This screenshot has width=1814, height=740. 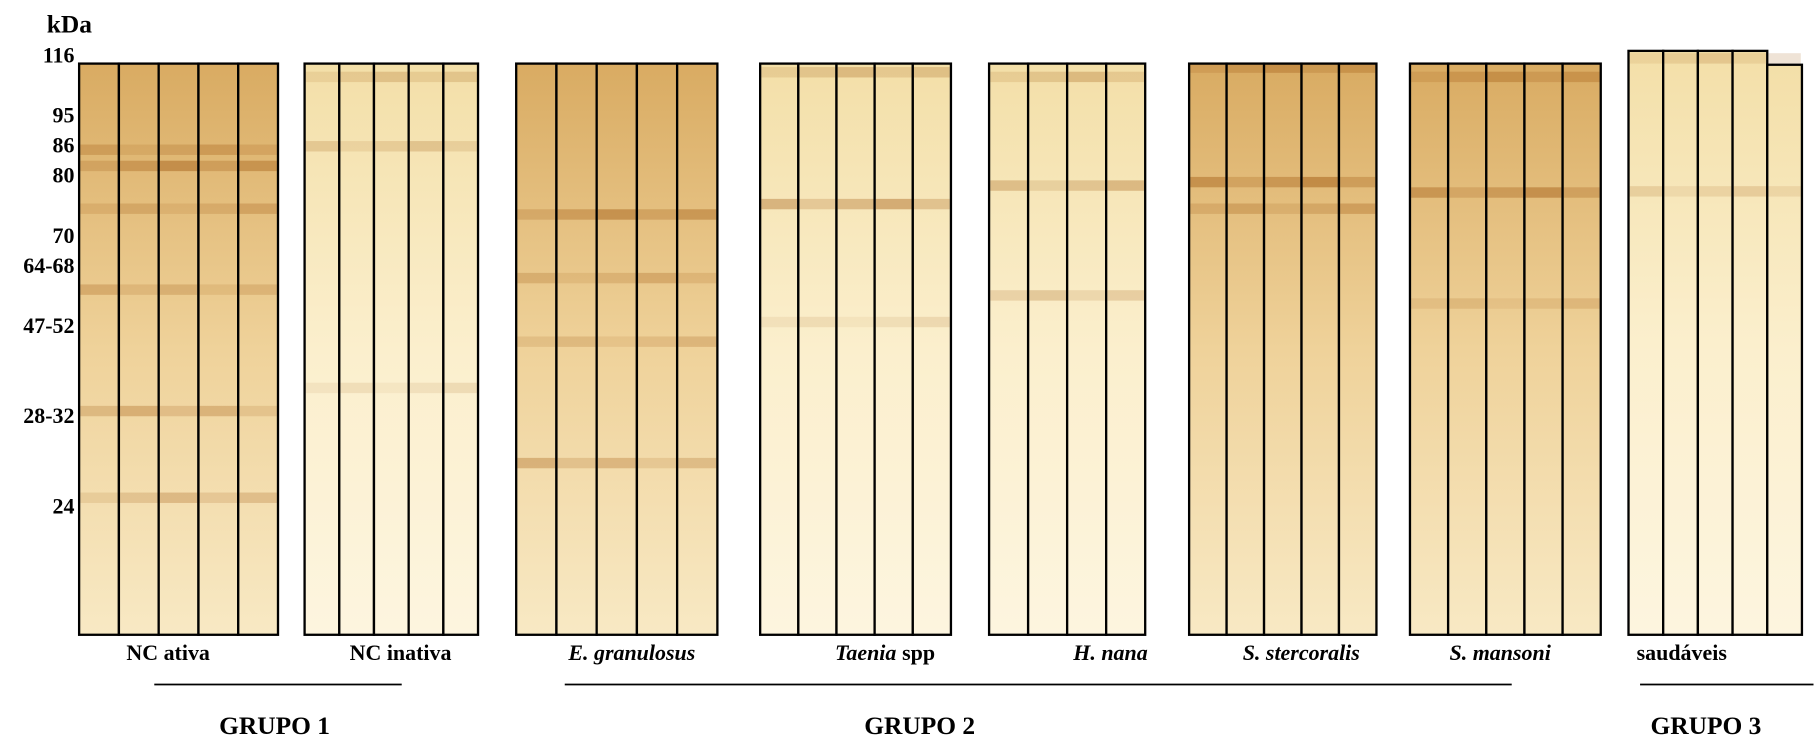 I want to click on group-label: GRUPO 1, so click(x=274, y=725).